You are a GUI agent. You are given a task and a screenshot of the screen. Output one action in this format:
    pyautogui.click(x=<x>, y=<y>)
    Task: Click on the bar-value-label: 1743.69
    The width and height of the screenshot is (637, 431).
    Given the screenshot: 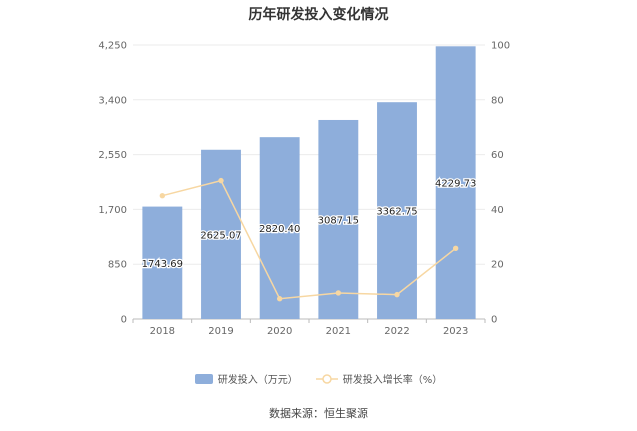 What is the action you would take?
    pyautogui.click(x=162, y=264)
    